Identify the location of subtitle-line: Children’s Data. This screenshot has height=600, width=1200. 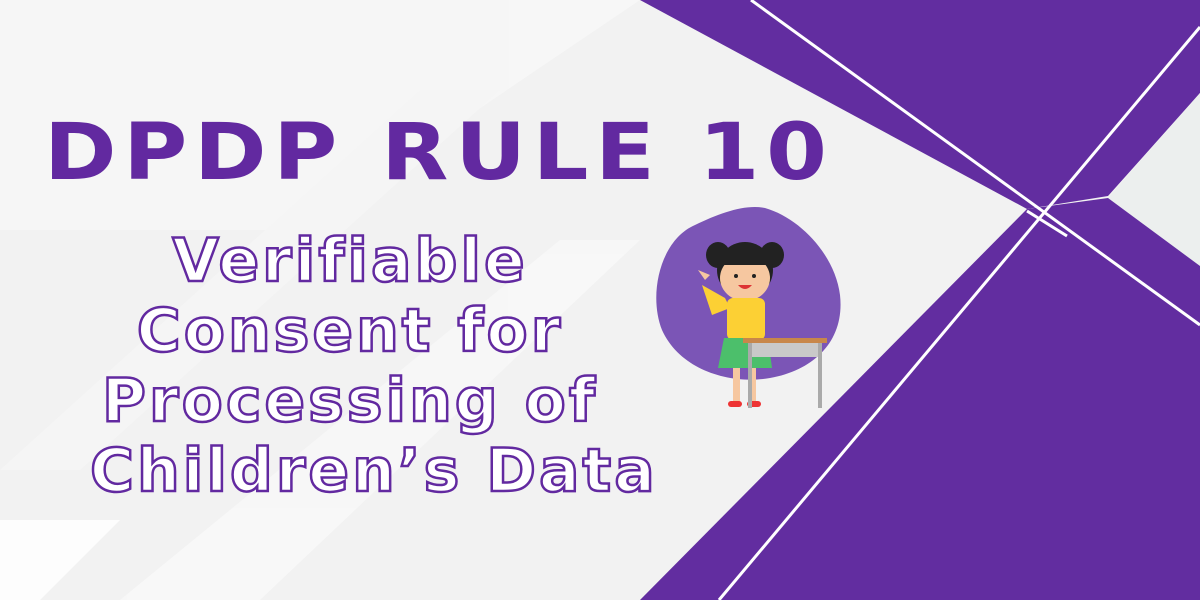
(373, 471).